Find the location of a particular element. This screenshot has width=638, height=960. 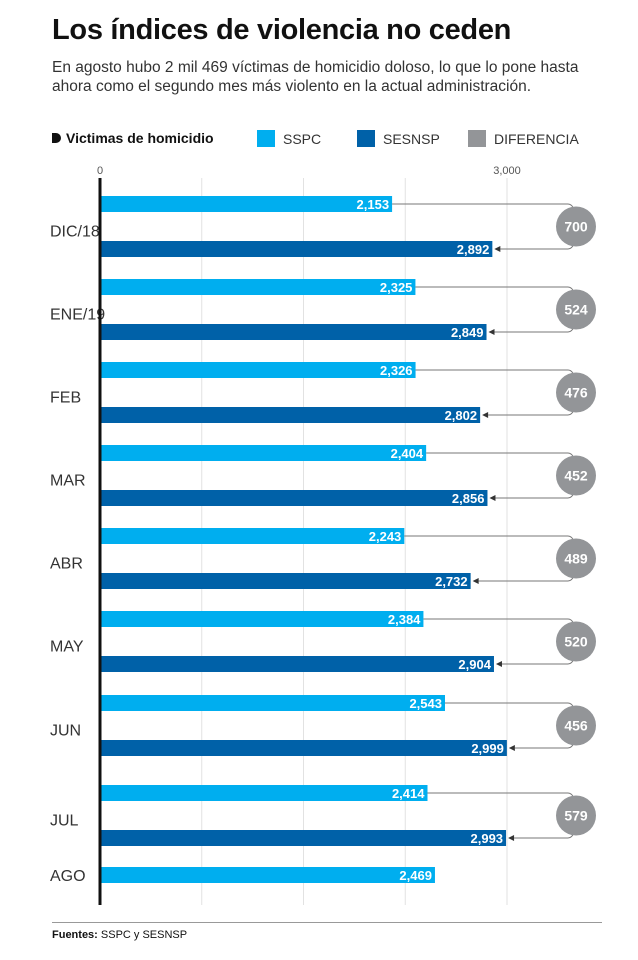

difference-label: 524 is located at coordinates (576, 310).